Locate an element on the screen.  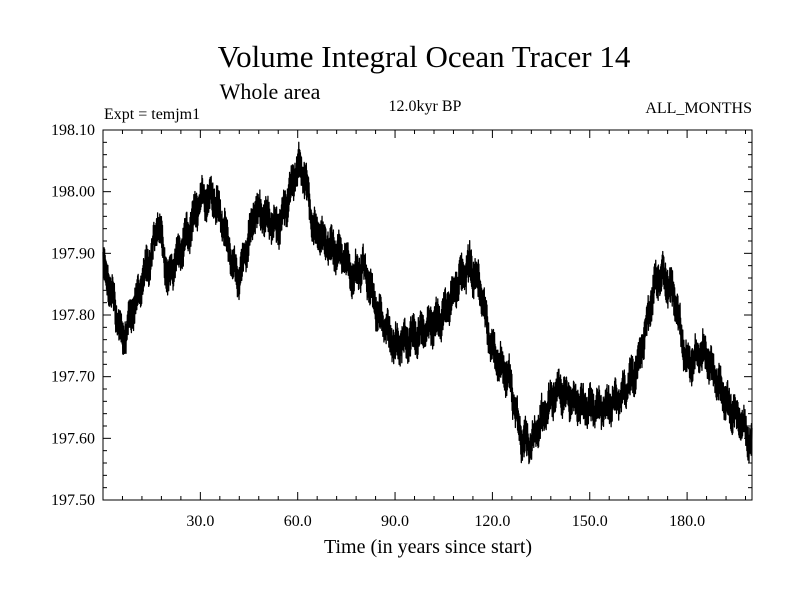
y-tick-label: 197.90 is located at coordinates (73, 253).